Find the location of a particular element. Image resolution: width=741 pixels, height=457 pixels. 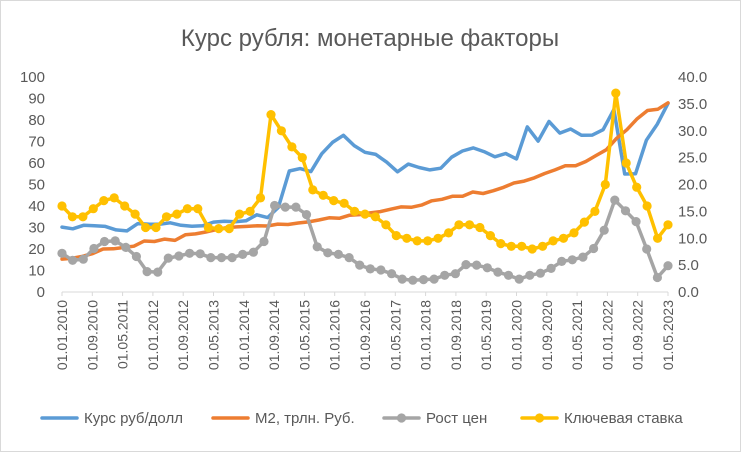

left-tick-label: 80 is located at coordinates (36, 120).